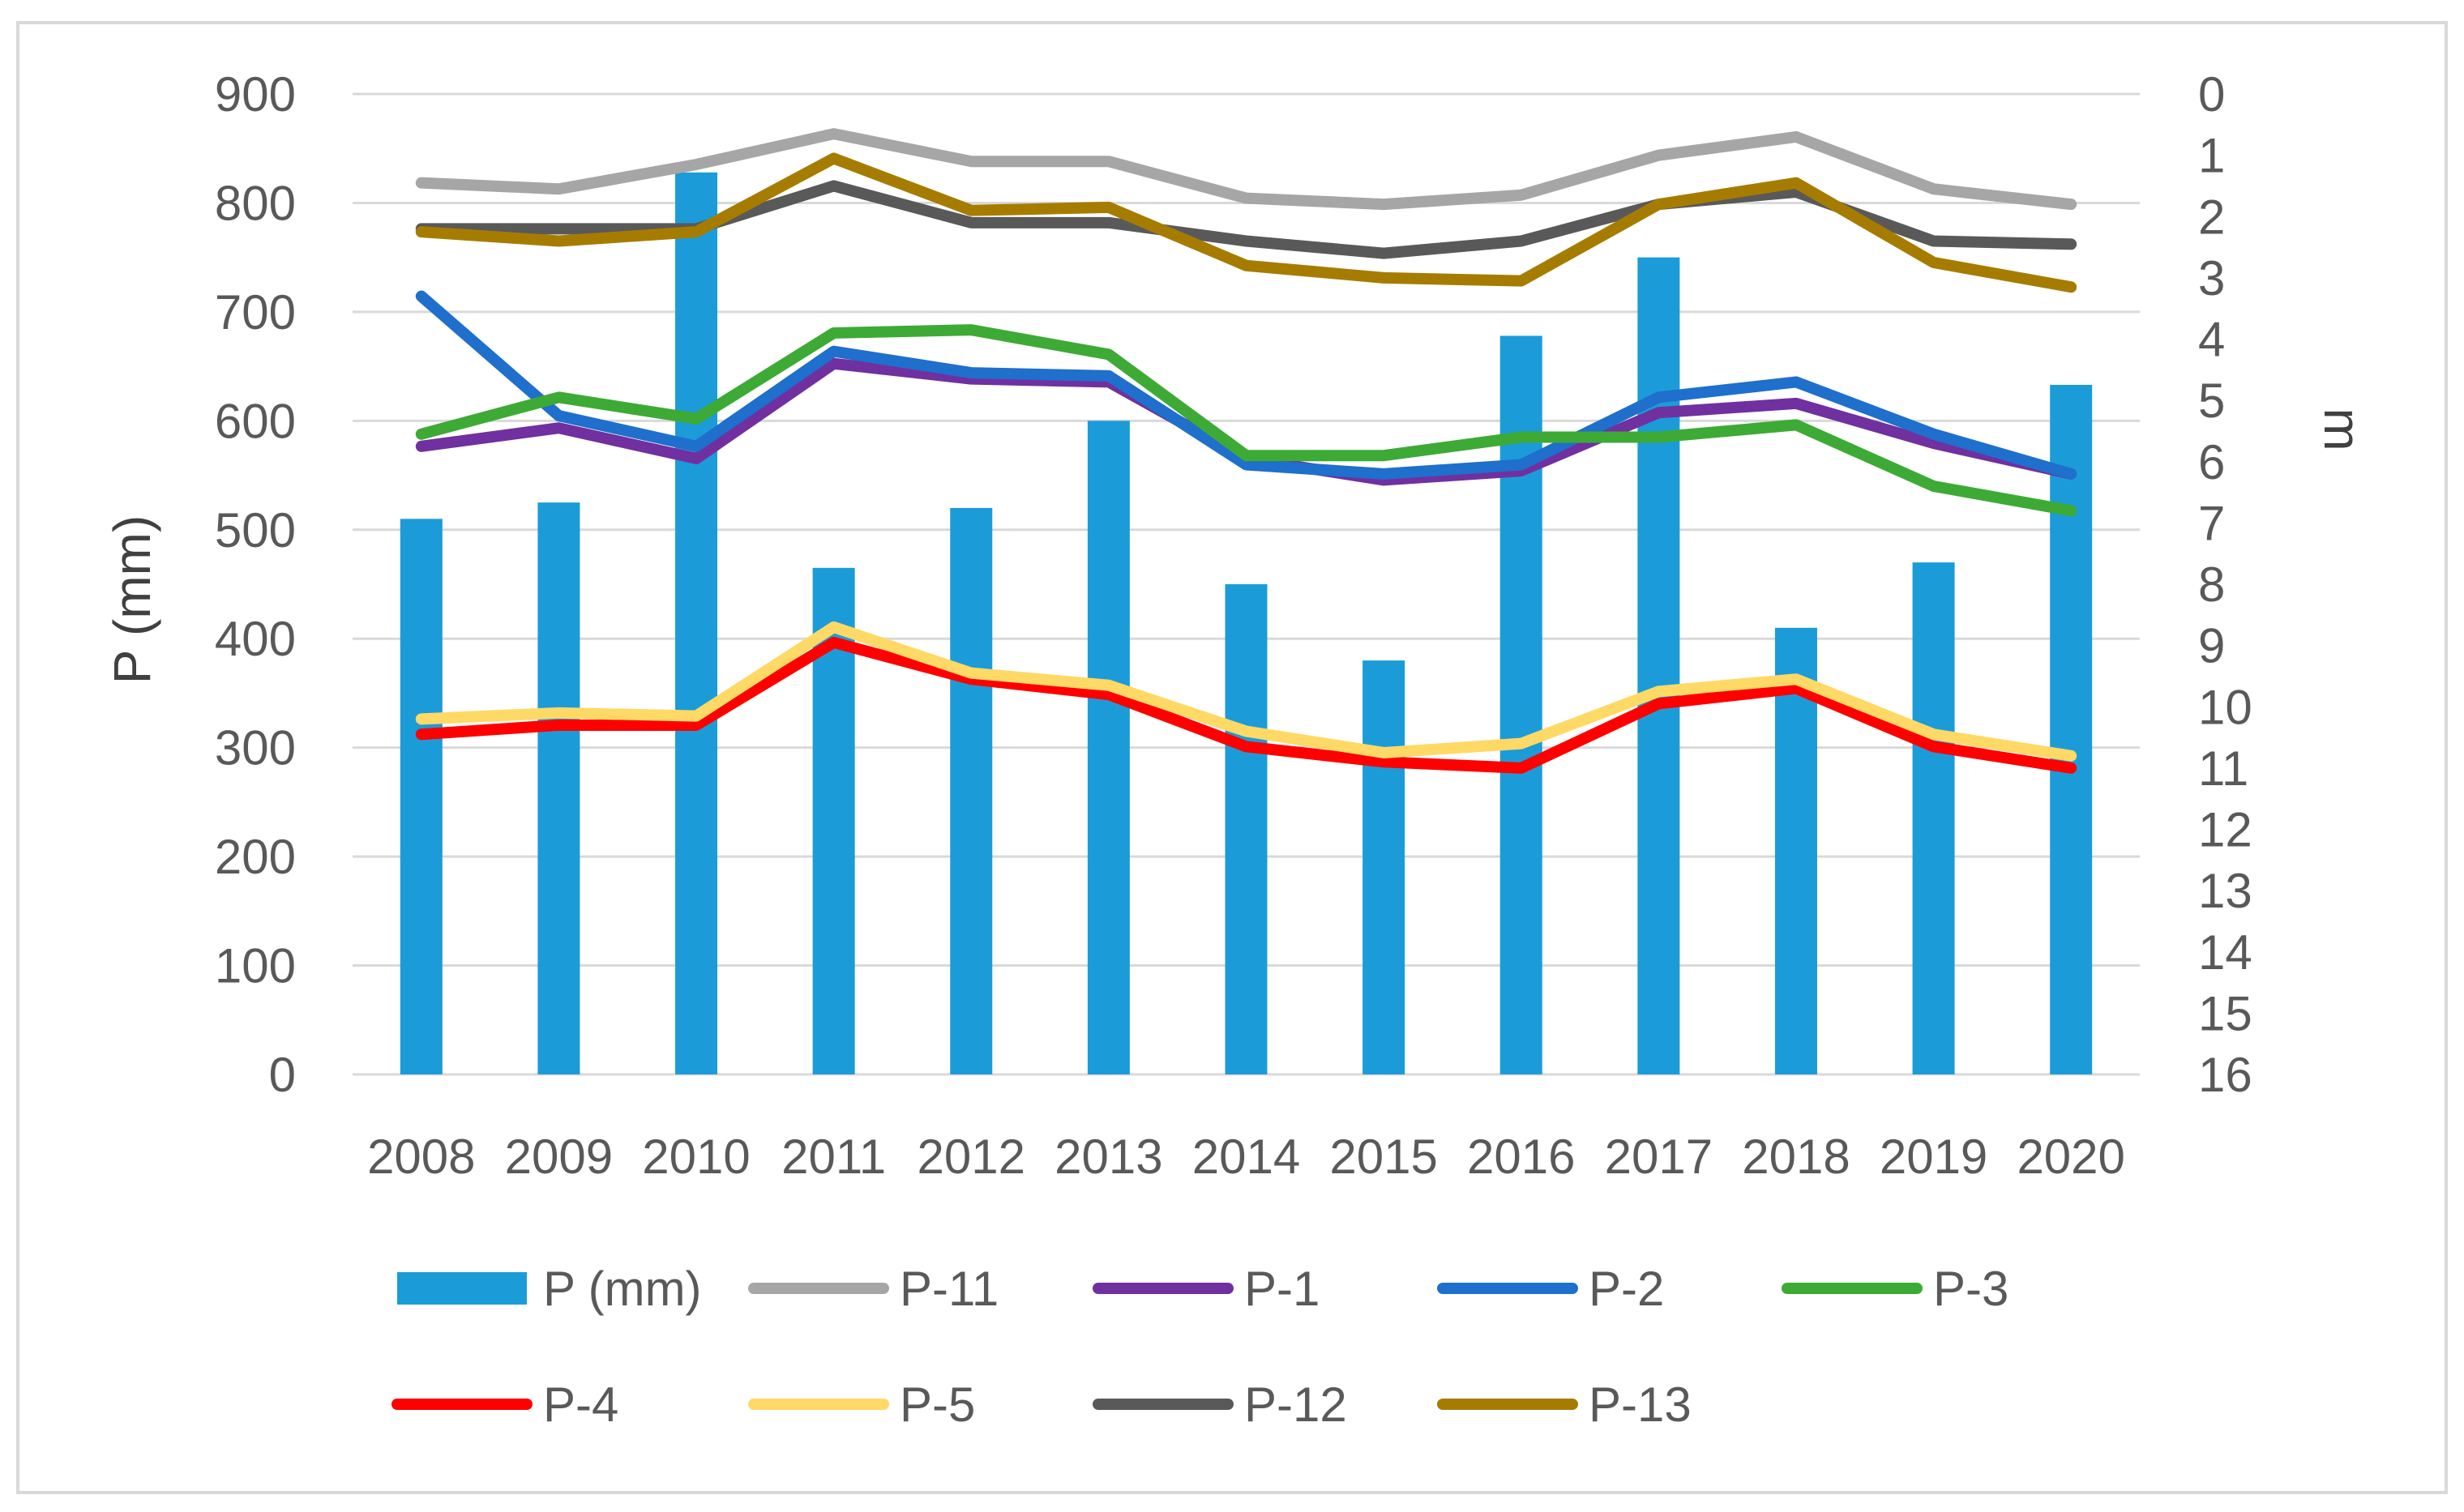 The image size is (2464, 1512). What do you see at coordinates (1640, 1405) in the screenshot?
I see `legend-label: P-13` at bounding box center [1640, 1405].